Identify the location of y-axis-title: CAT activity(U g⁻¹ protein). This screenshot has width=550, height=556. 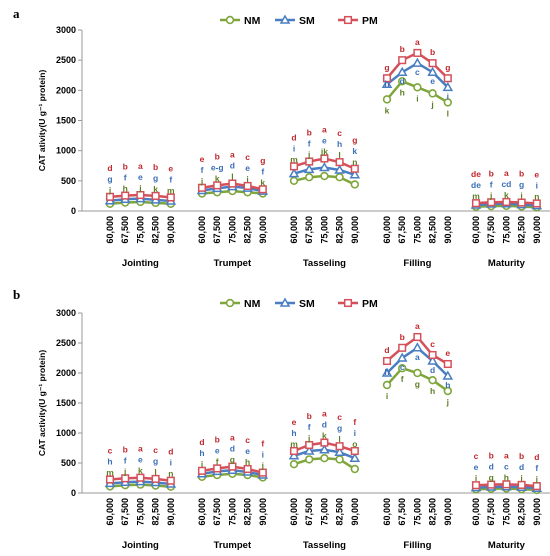
(42, 403).